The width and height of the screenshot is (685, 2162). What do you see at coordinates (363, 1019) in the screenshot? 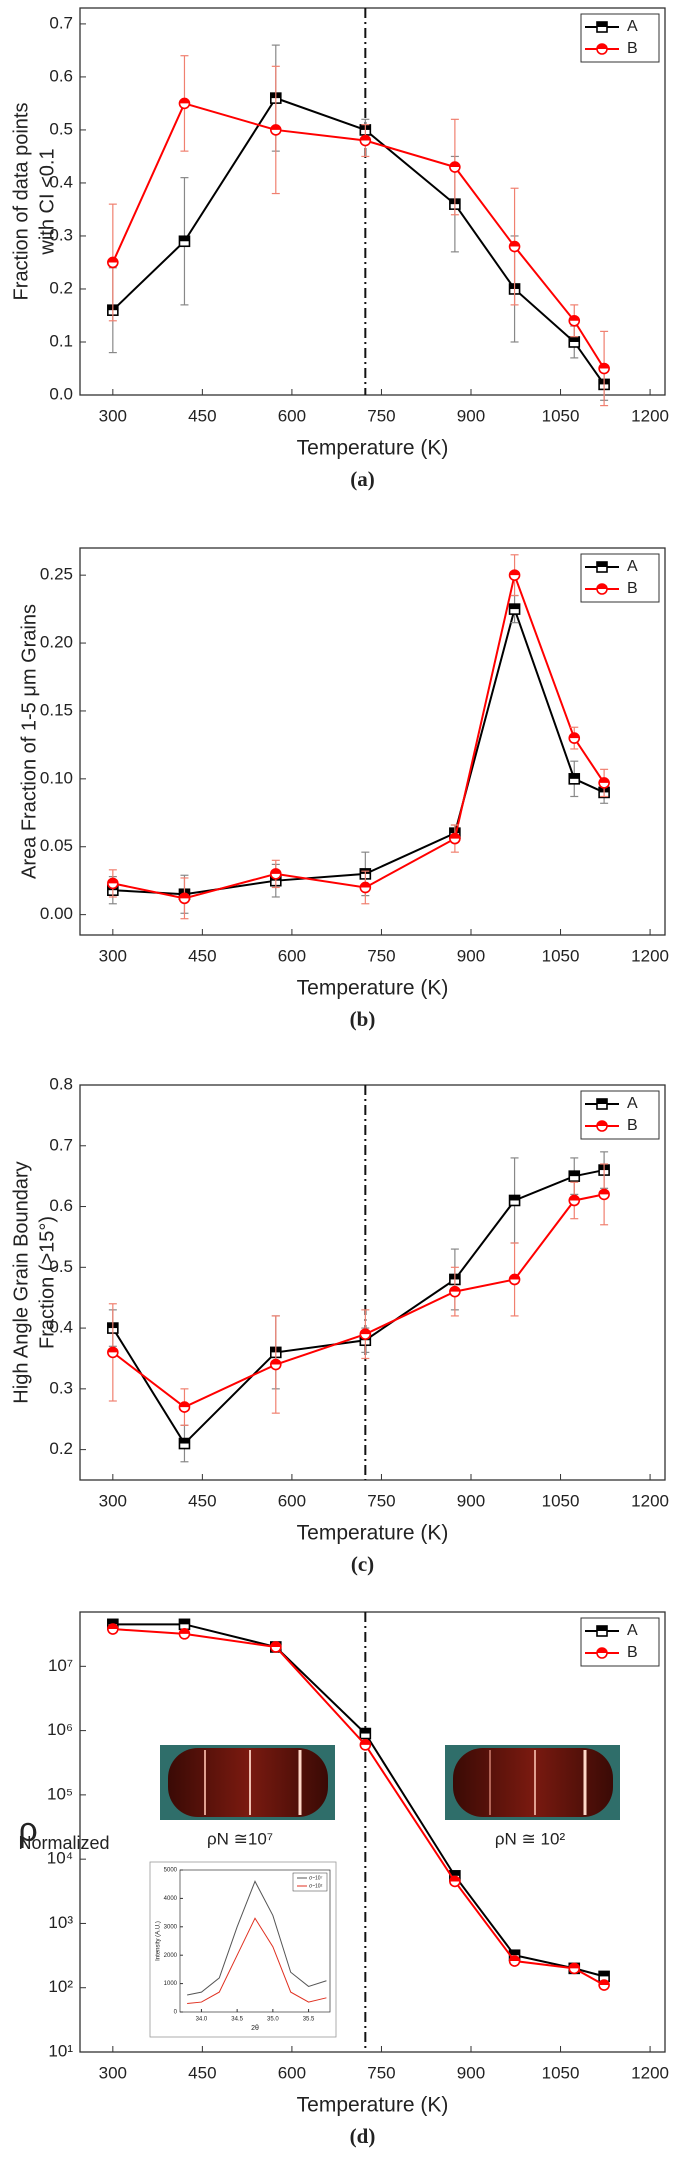
I see `panel-label: (b)` at bounding box center [363, 1019].